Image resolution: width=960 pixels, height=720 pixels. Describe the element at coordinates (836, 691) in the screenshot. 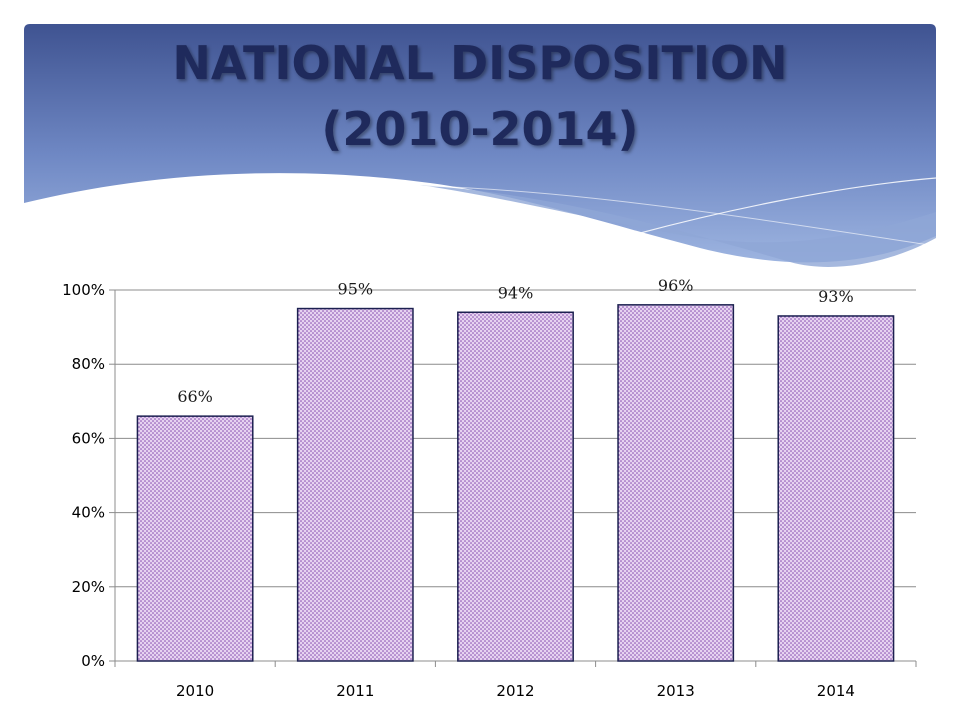

I see `x-tick-label: 2014` at that location.